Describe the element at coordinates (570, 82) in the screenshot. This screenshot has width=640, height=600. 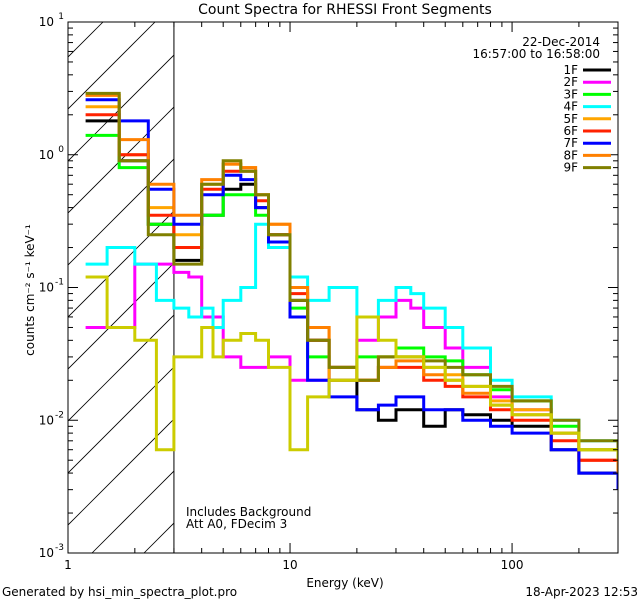
I see `legend-label-2F: 2F` at that location.